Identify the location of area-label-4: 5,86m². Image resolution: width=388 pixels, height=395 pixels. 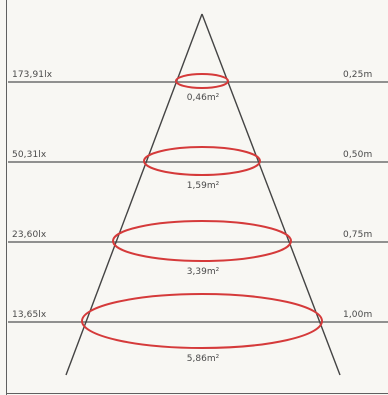
(203, 359).